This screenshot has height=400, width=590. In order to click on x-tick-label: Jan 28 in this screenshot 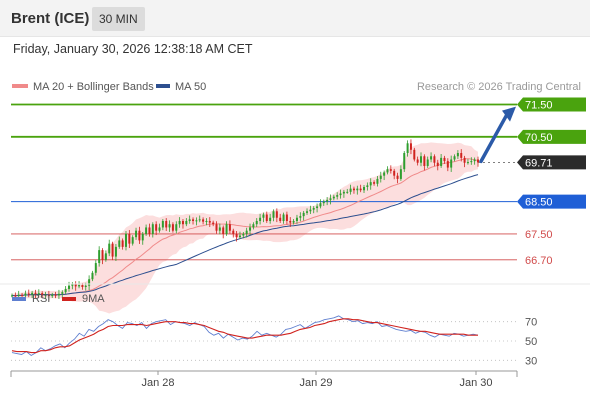, I will do `click(157, 383)`.